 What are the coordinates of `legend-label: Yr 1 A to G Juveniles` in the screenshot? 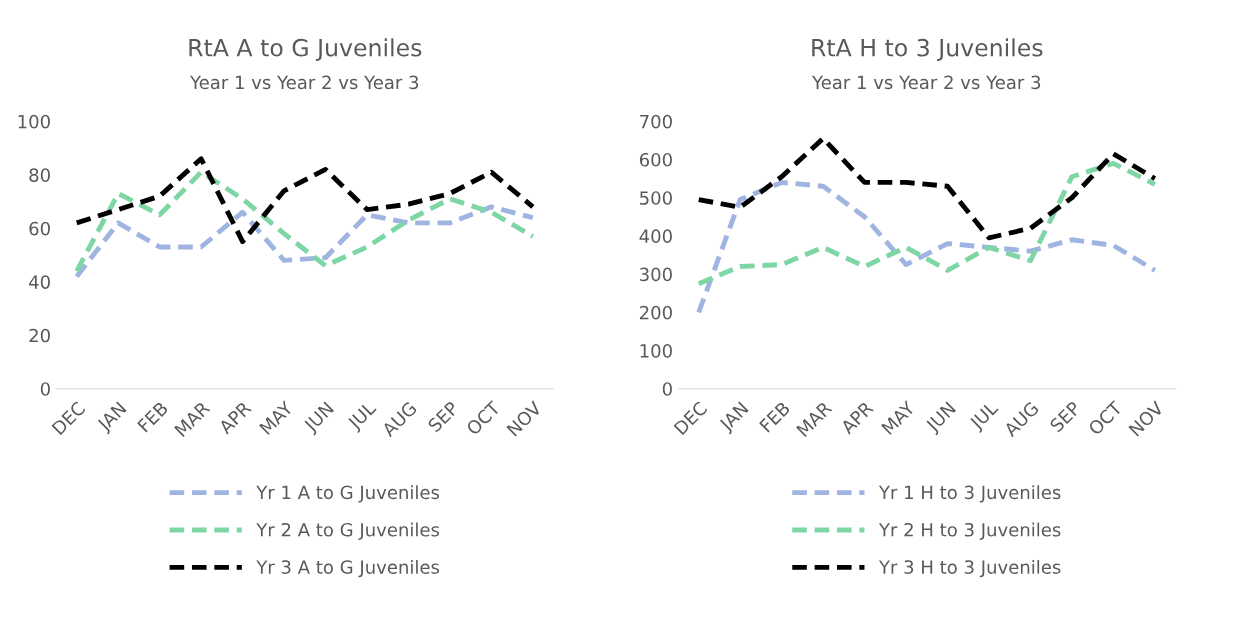 It's located at (348, 494).